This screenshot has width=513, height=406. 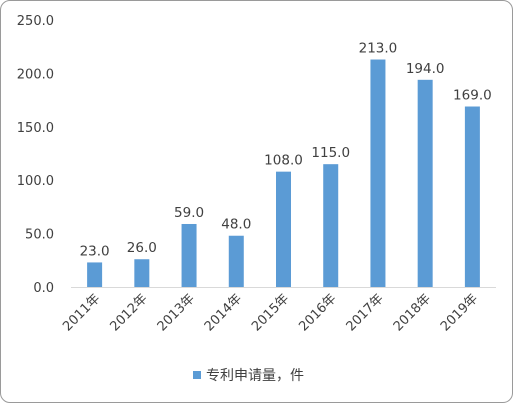 I want to click on y-tick-label: 250.0, so click(x=35, y=21).